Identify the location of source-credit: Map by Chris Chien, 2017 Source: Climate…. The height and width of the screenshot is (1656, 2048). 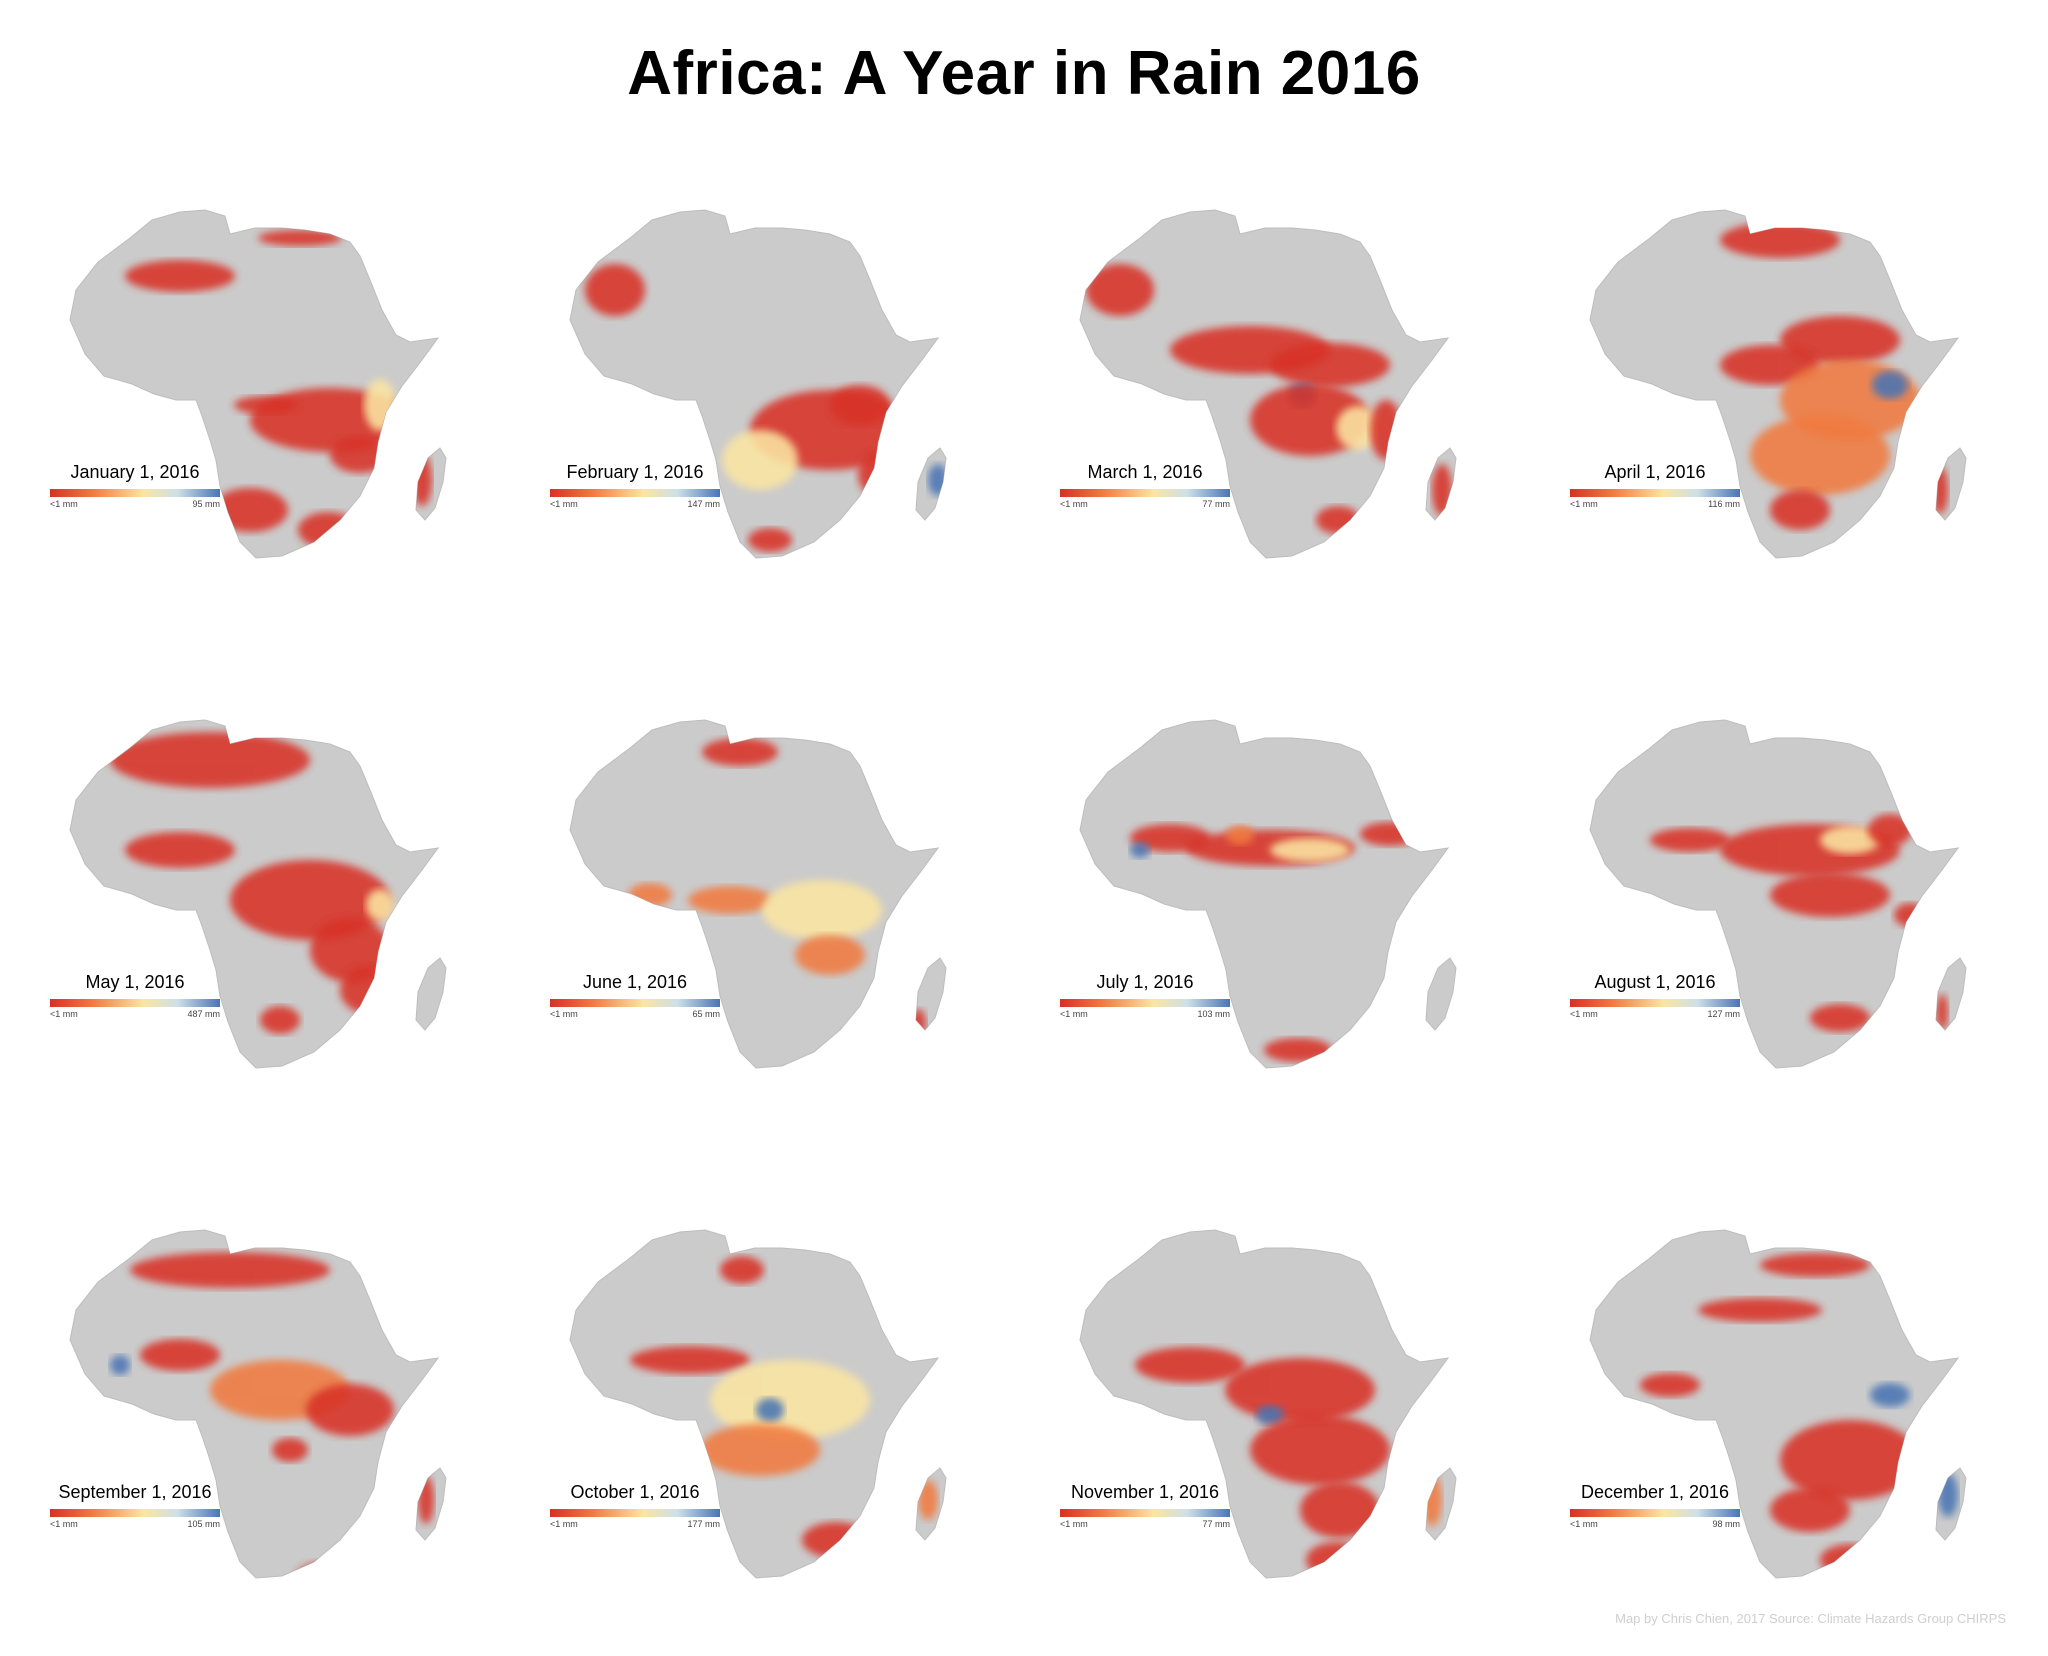
(1810, 1618).